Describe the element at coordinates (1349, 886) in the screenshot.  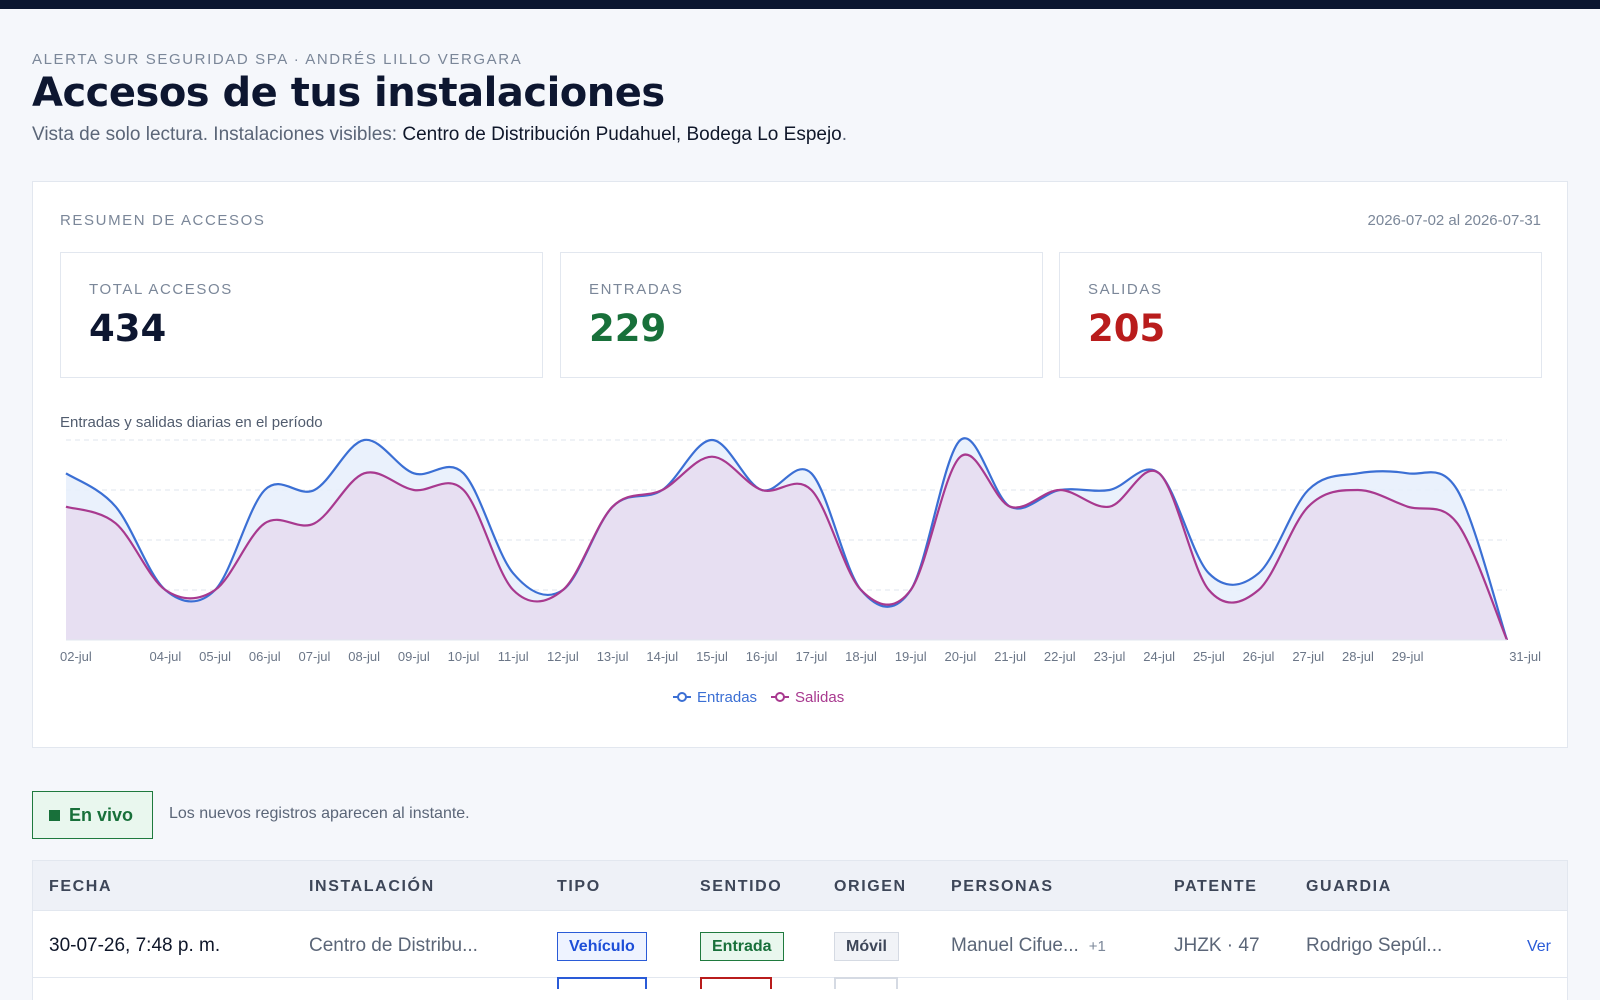
I see `col-guardia: GUARDIA` at that location.